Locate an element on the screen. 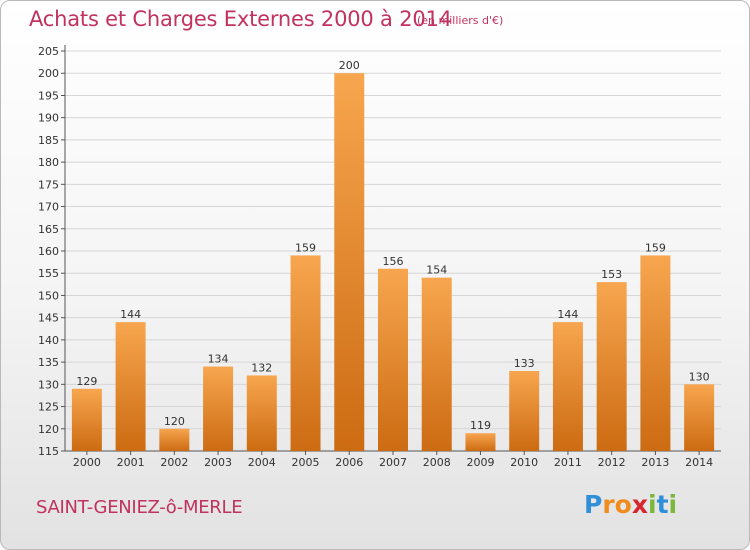 The height and width of the screenshot is (550, 750). y-tick-label: 180 is located at coordinates (48, 162).